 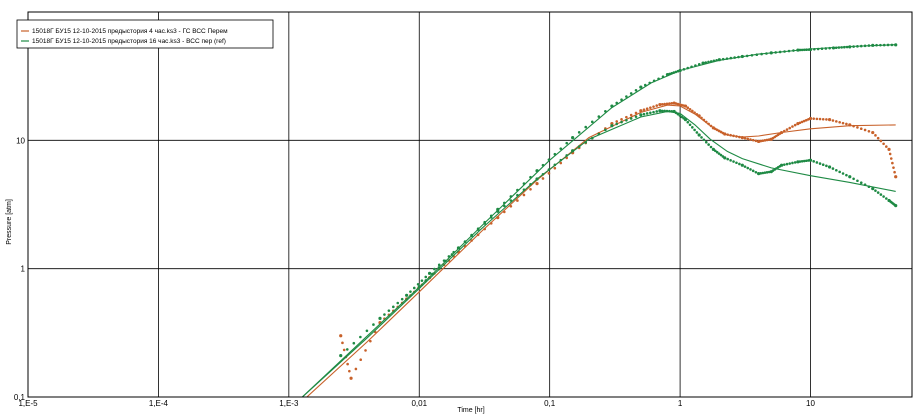 I want to click on x-tick-label: 1,E-4, so click(x=159, y=403).